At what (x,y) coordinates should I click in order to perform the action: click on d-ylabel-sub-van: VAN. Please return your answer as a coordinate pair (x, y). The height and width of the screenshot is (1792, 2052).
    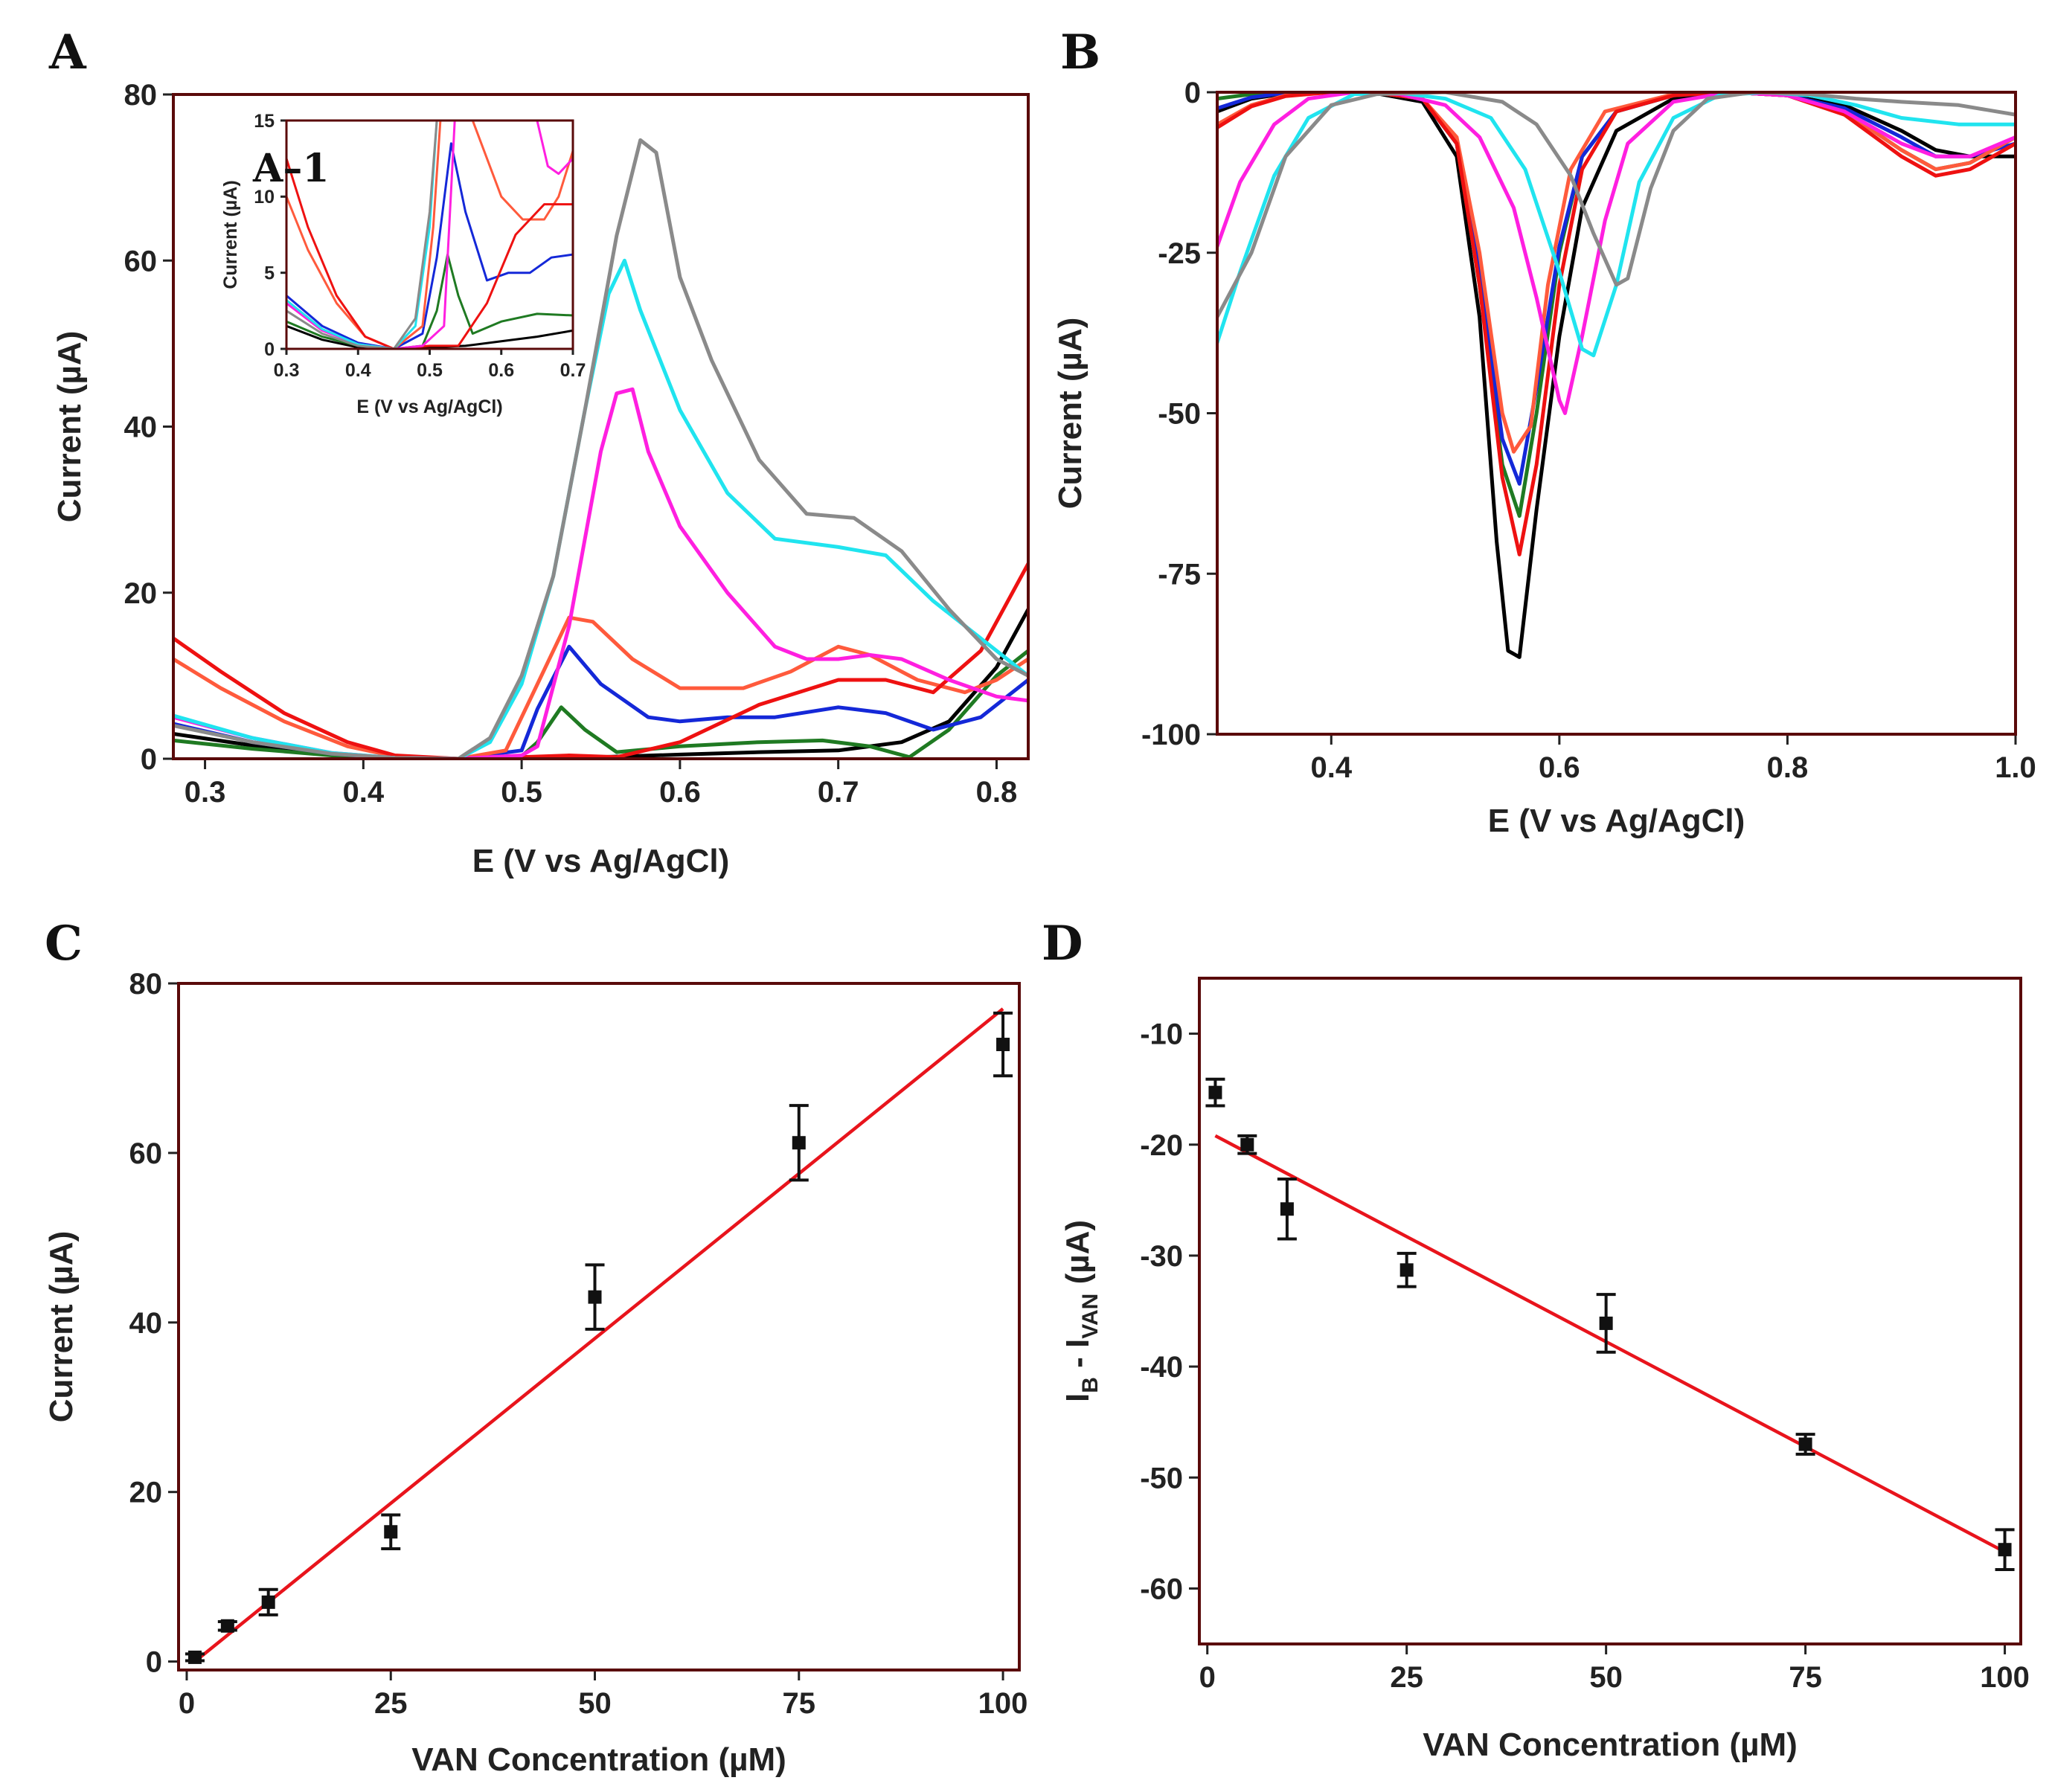
    Looking at the image, I should click on (1090, 1317).